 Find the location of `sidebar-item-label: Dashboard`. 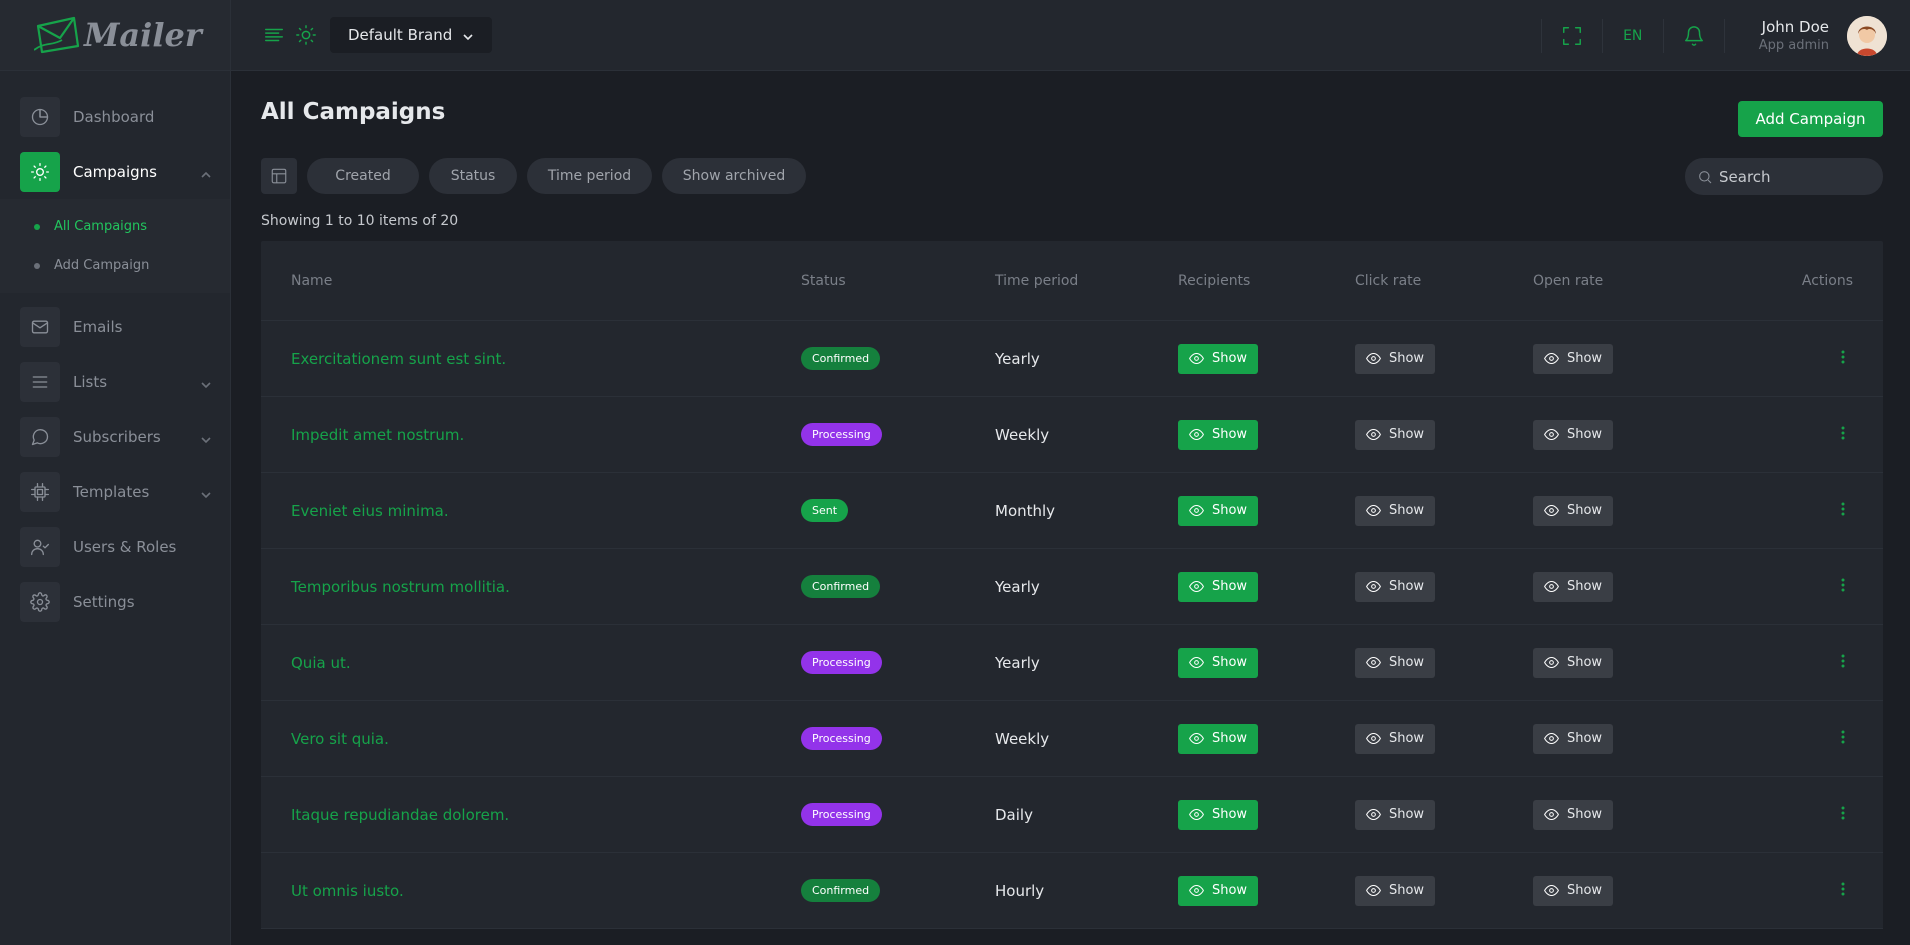

sidebar-item-label: Dashboard is located at coordinates (114, 116).